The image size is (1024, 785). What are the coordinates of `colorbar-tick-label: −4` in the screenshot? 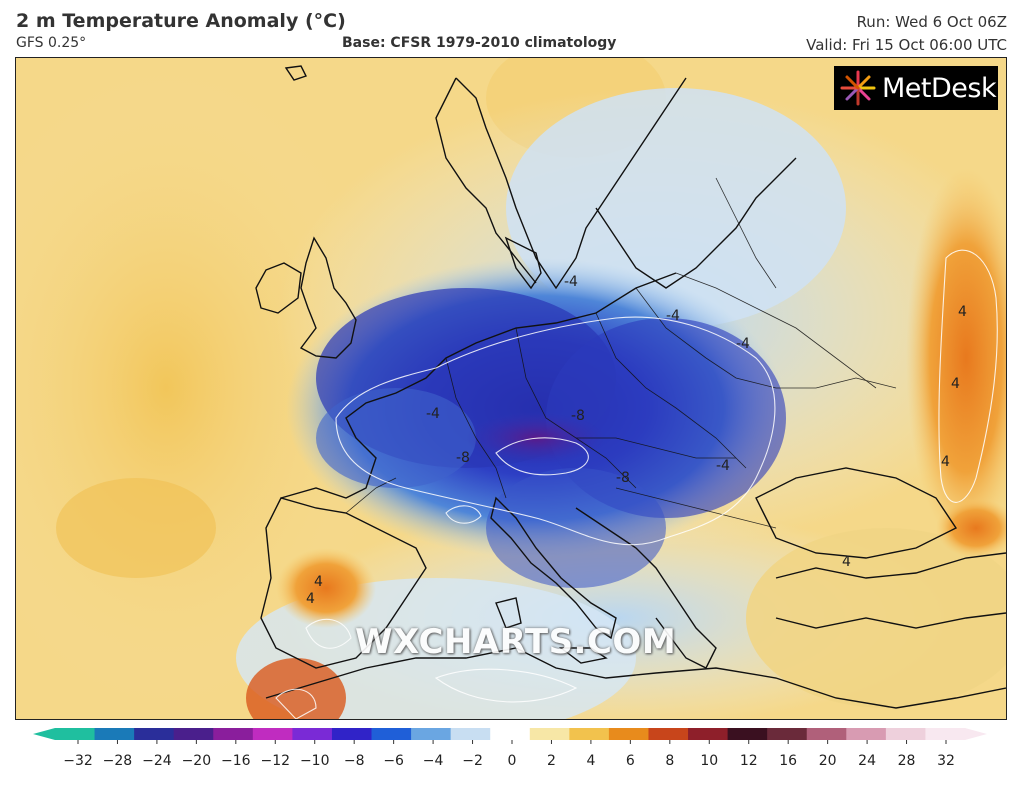 It's located at (433, 761).